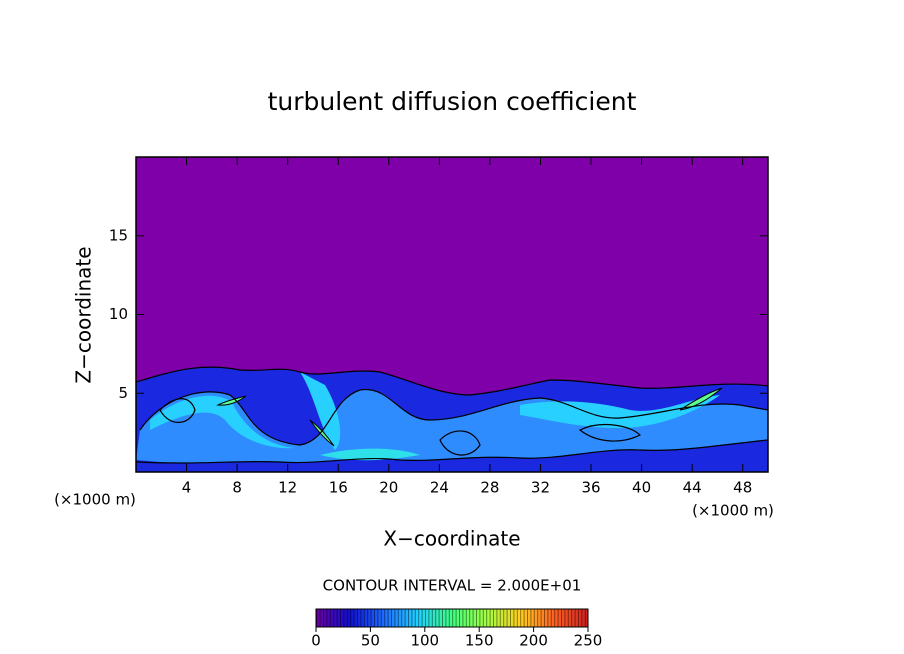 The image size is (904, 654). What do you see at coordinates (451, 539) in the screenshot?
I see `x-axis-title: X−coordinate` at bounding box center [451, 539].